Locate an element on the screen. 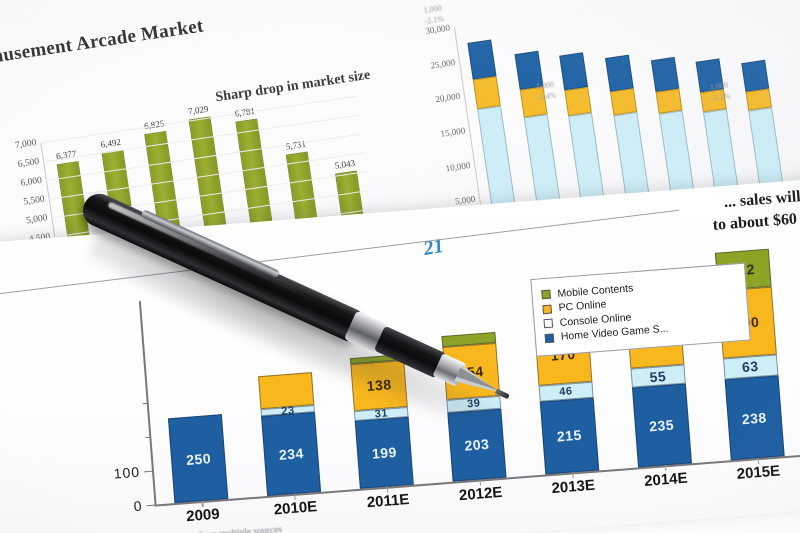 Image resolution: width=800 pixels, height=533 pixels. x-axis-tick-label: 2015E is located at coordinates (758, 472).